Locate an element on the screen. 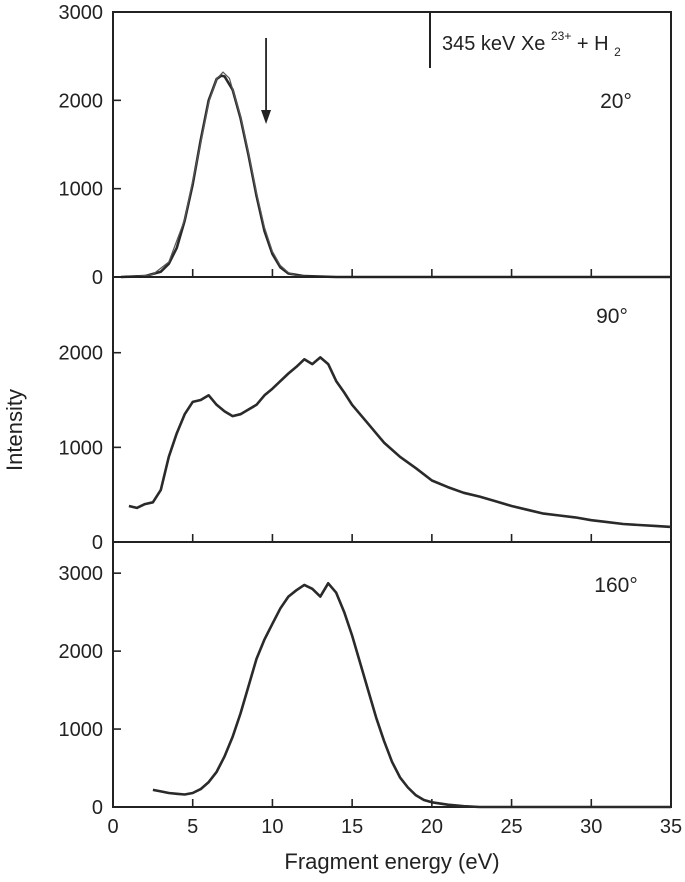  panel-top-y-tick-label: 1000 is located at coordinates (81, 190).